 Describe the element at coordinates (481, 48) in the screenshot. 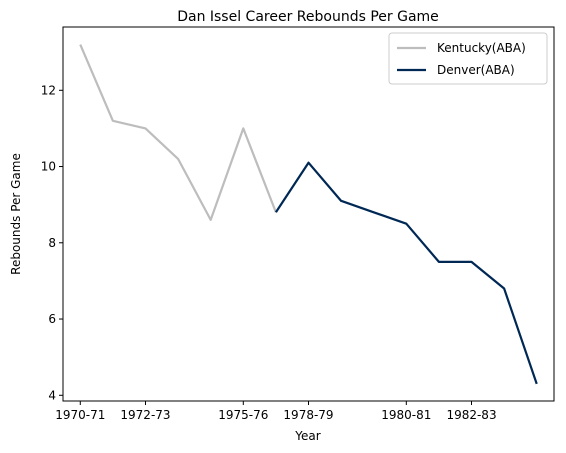

I see `legend-label-kentucky: Kentucky(ABA)` at that location.